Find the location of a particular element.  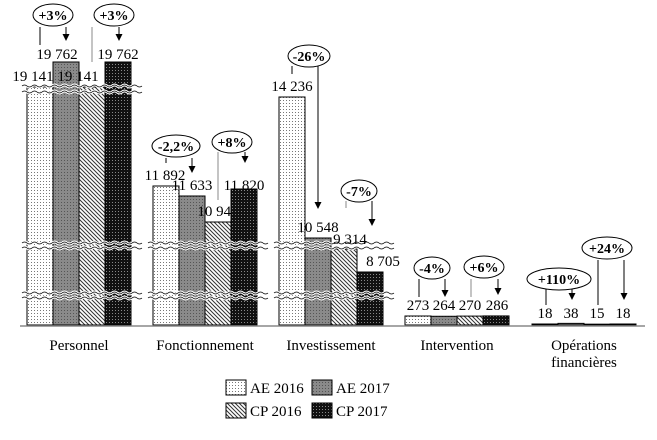

annotation-label: -4% is located at coordinates (432, 269).